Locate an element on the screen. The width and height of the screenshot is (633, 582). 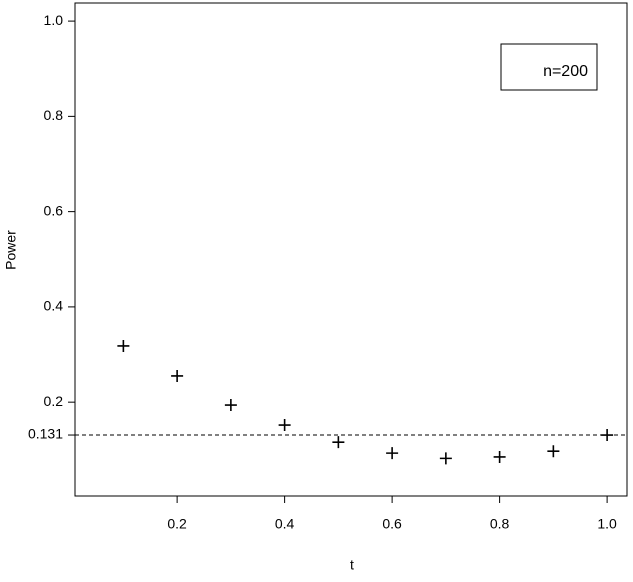
legend-text: n=200 is located at coordinates (565, 71).